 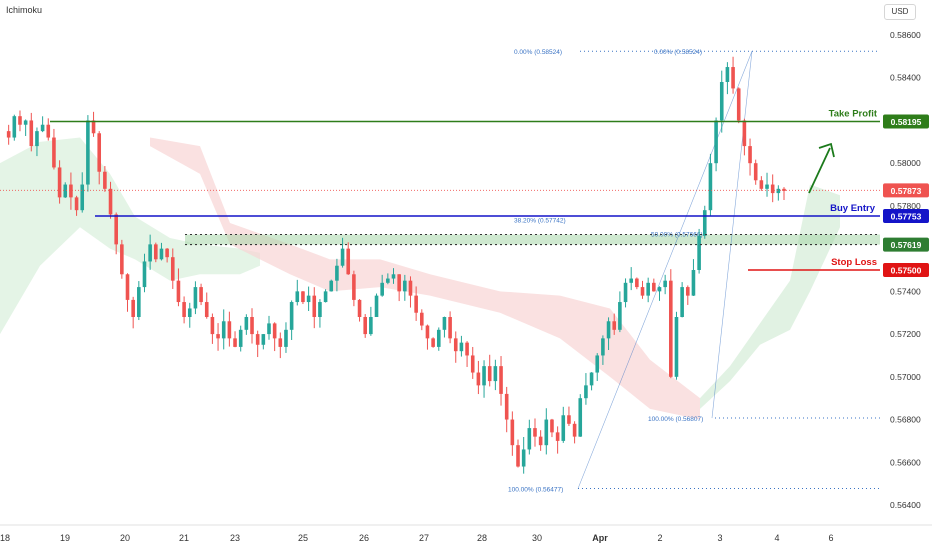 I want to click on y-tick-label: 0.58600, so click(x=905, y=35).